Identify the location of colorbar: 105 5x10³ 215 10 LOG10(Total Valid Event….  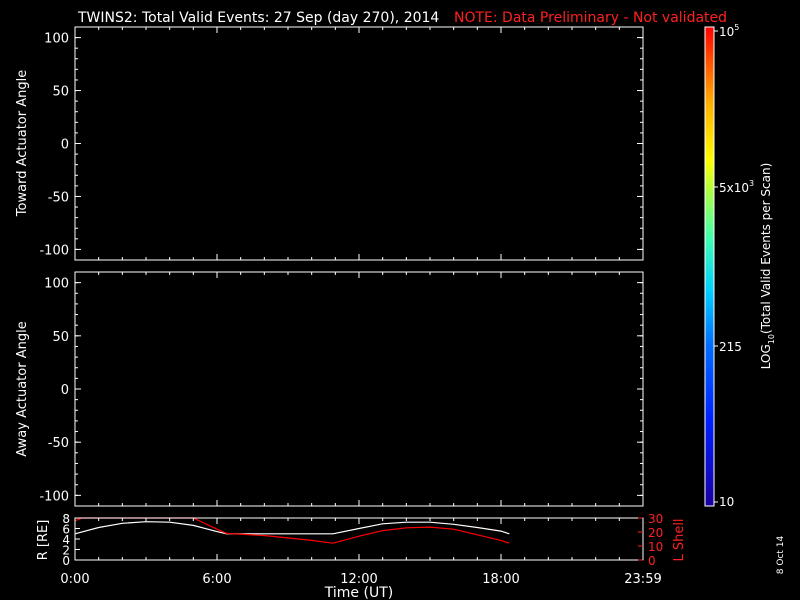
(740, 266).